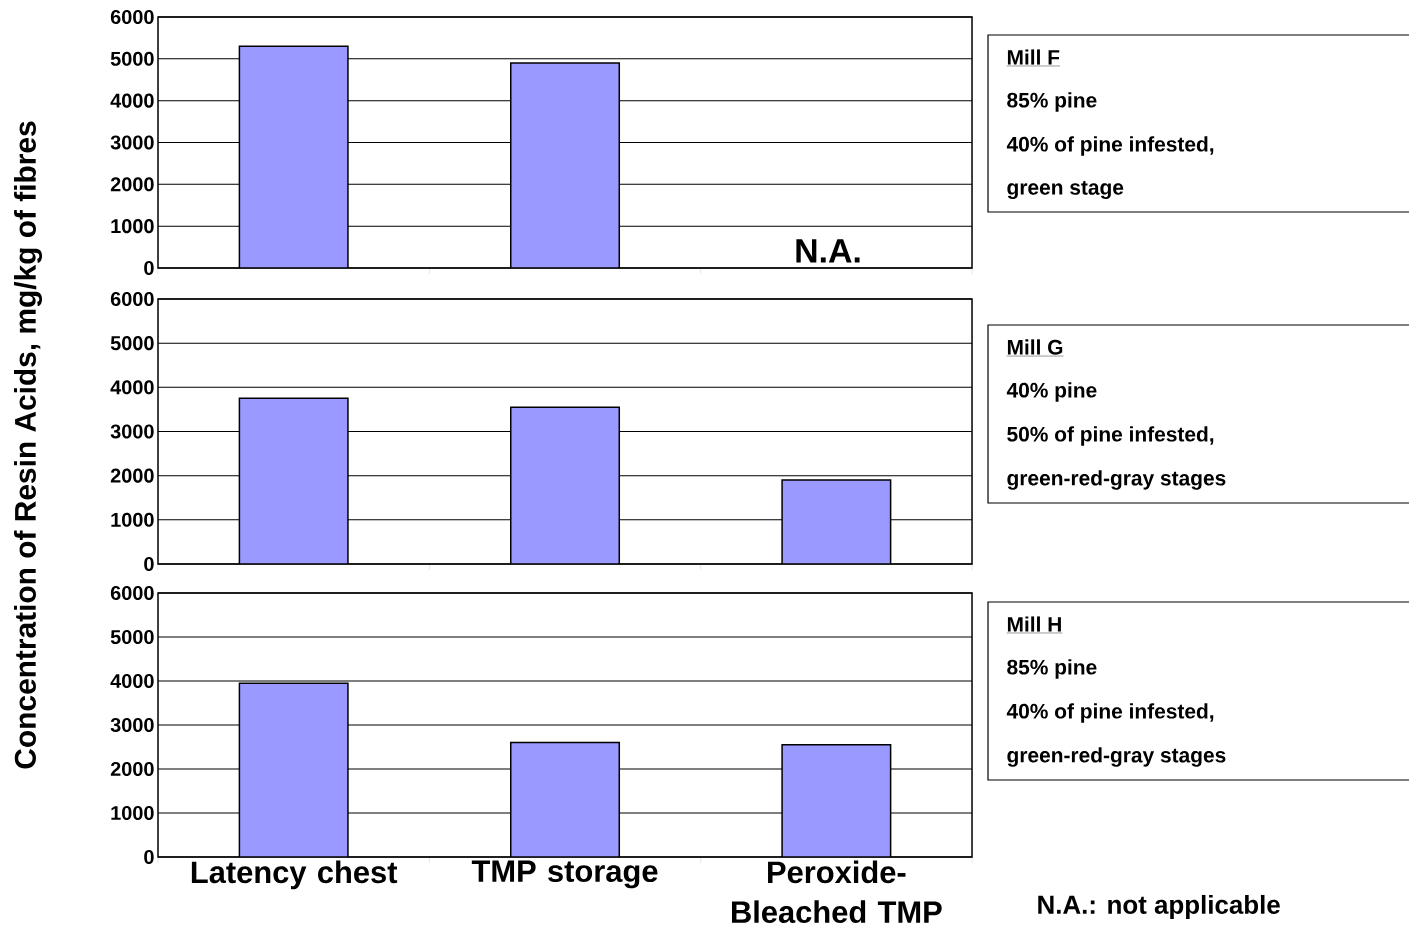  I want to click on annotation: N.A., so click(828, 251).